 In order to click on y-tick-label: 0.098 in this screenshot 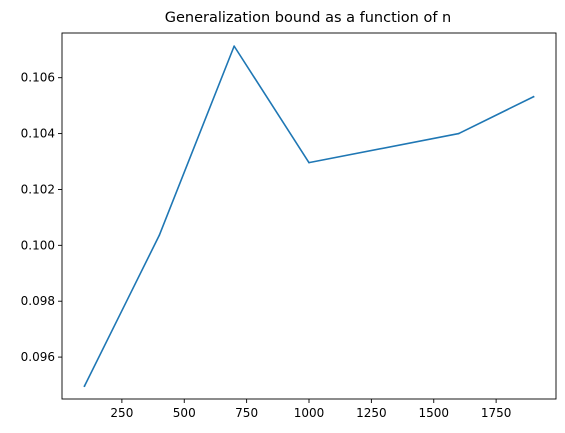, I will do `click(38, 301)`.